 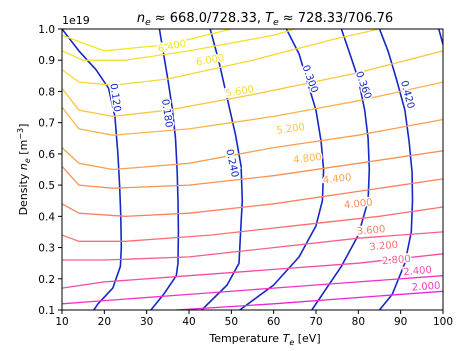 I want to click on x-tick-label: 30, so click(x=146, y=322).